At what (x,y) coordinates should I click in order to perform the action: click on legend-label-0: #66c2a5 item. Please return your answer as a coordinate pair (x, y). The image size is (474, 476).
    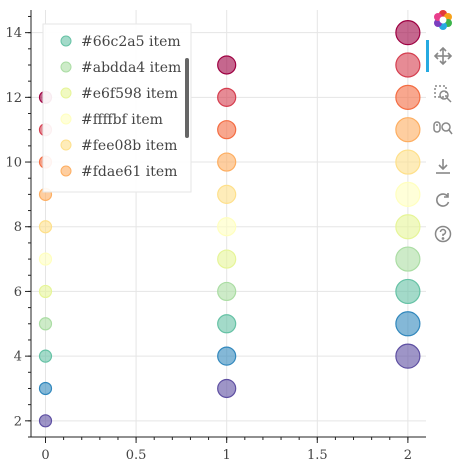
    Looking at the image, I should click on (131, 42).